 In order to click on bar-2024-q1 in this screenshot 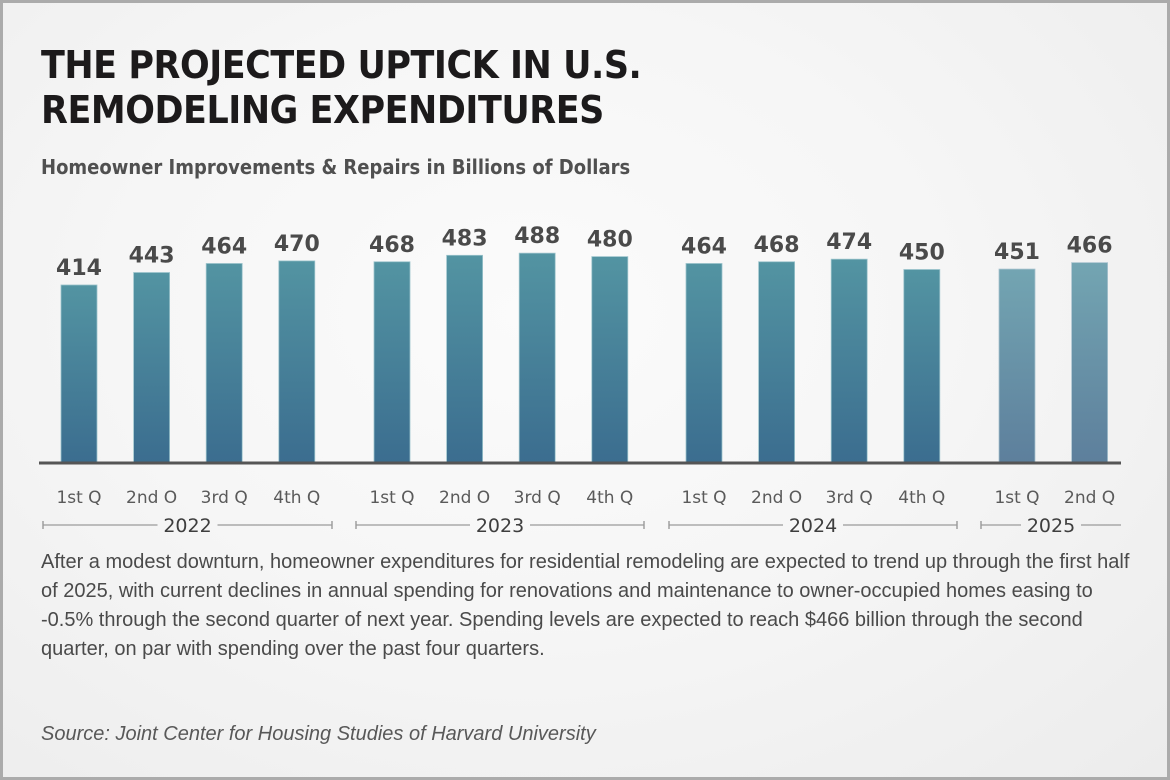, I will do `click(704, 363)`.